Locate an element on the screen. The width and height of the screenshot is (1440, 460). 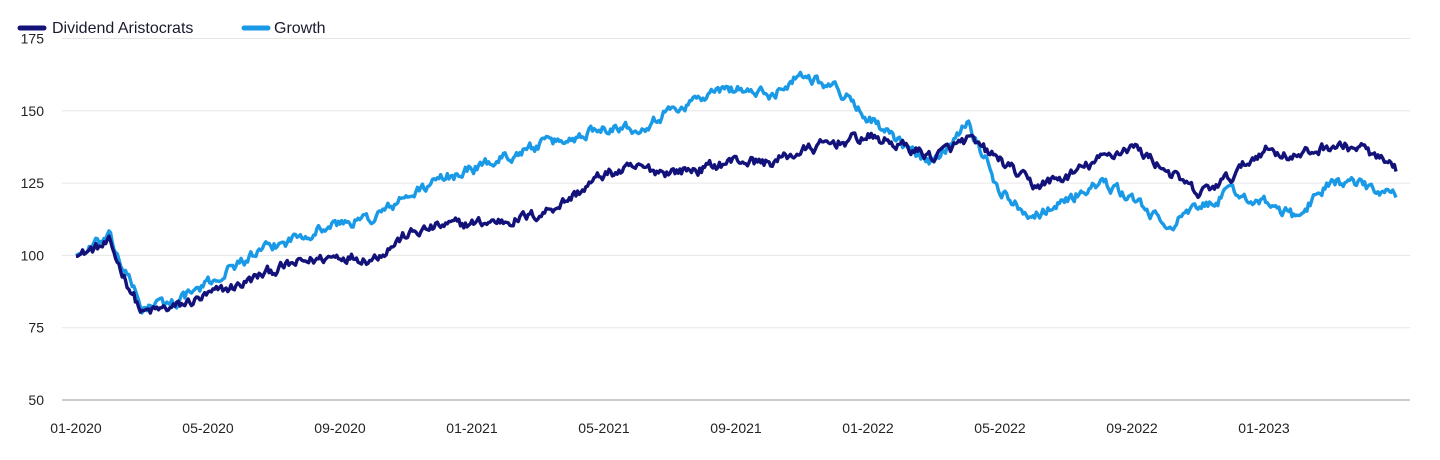
x-tick-label: 05-2020 is located at coordinates (208, 428).